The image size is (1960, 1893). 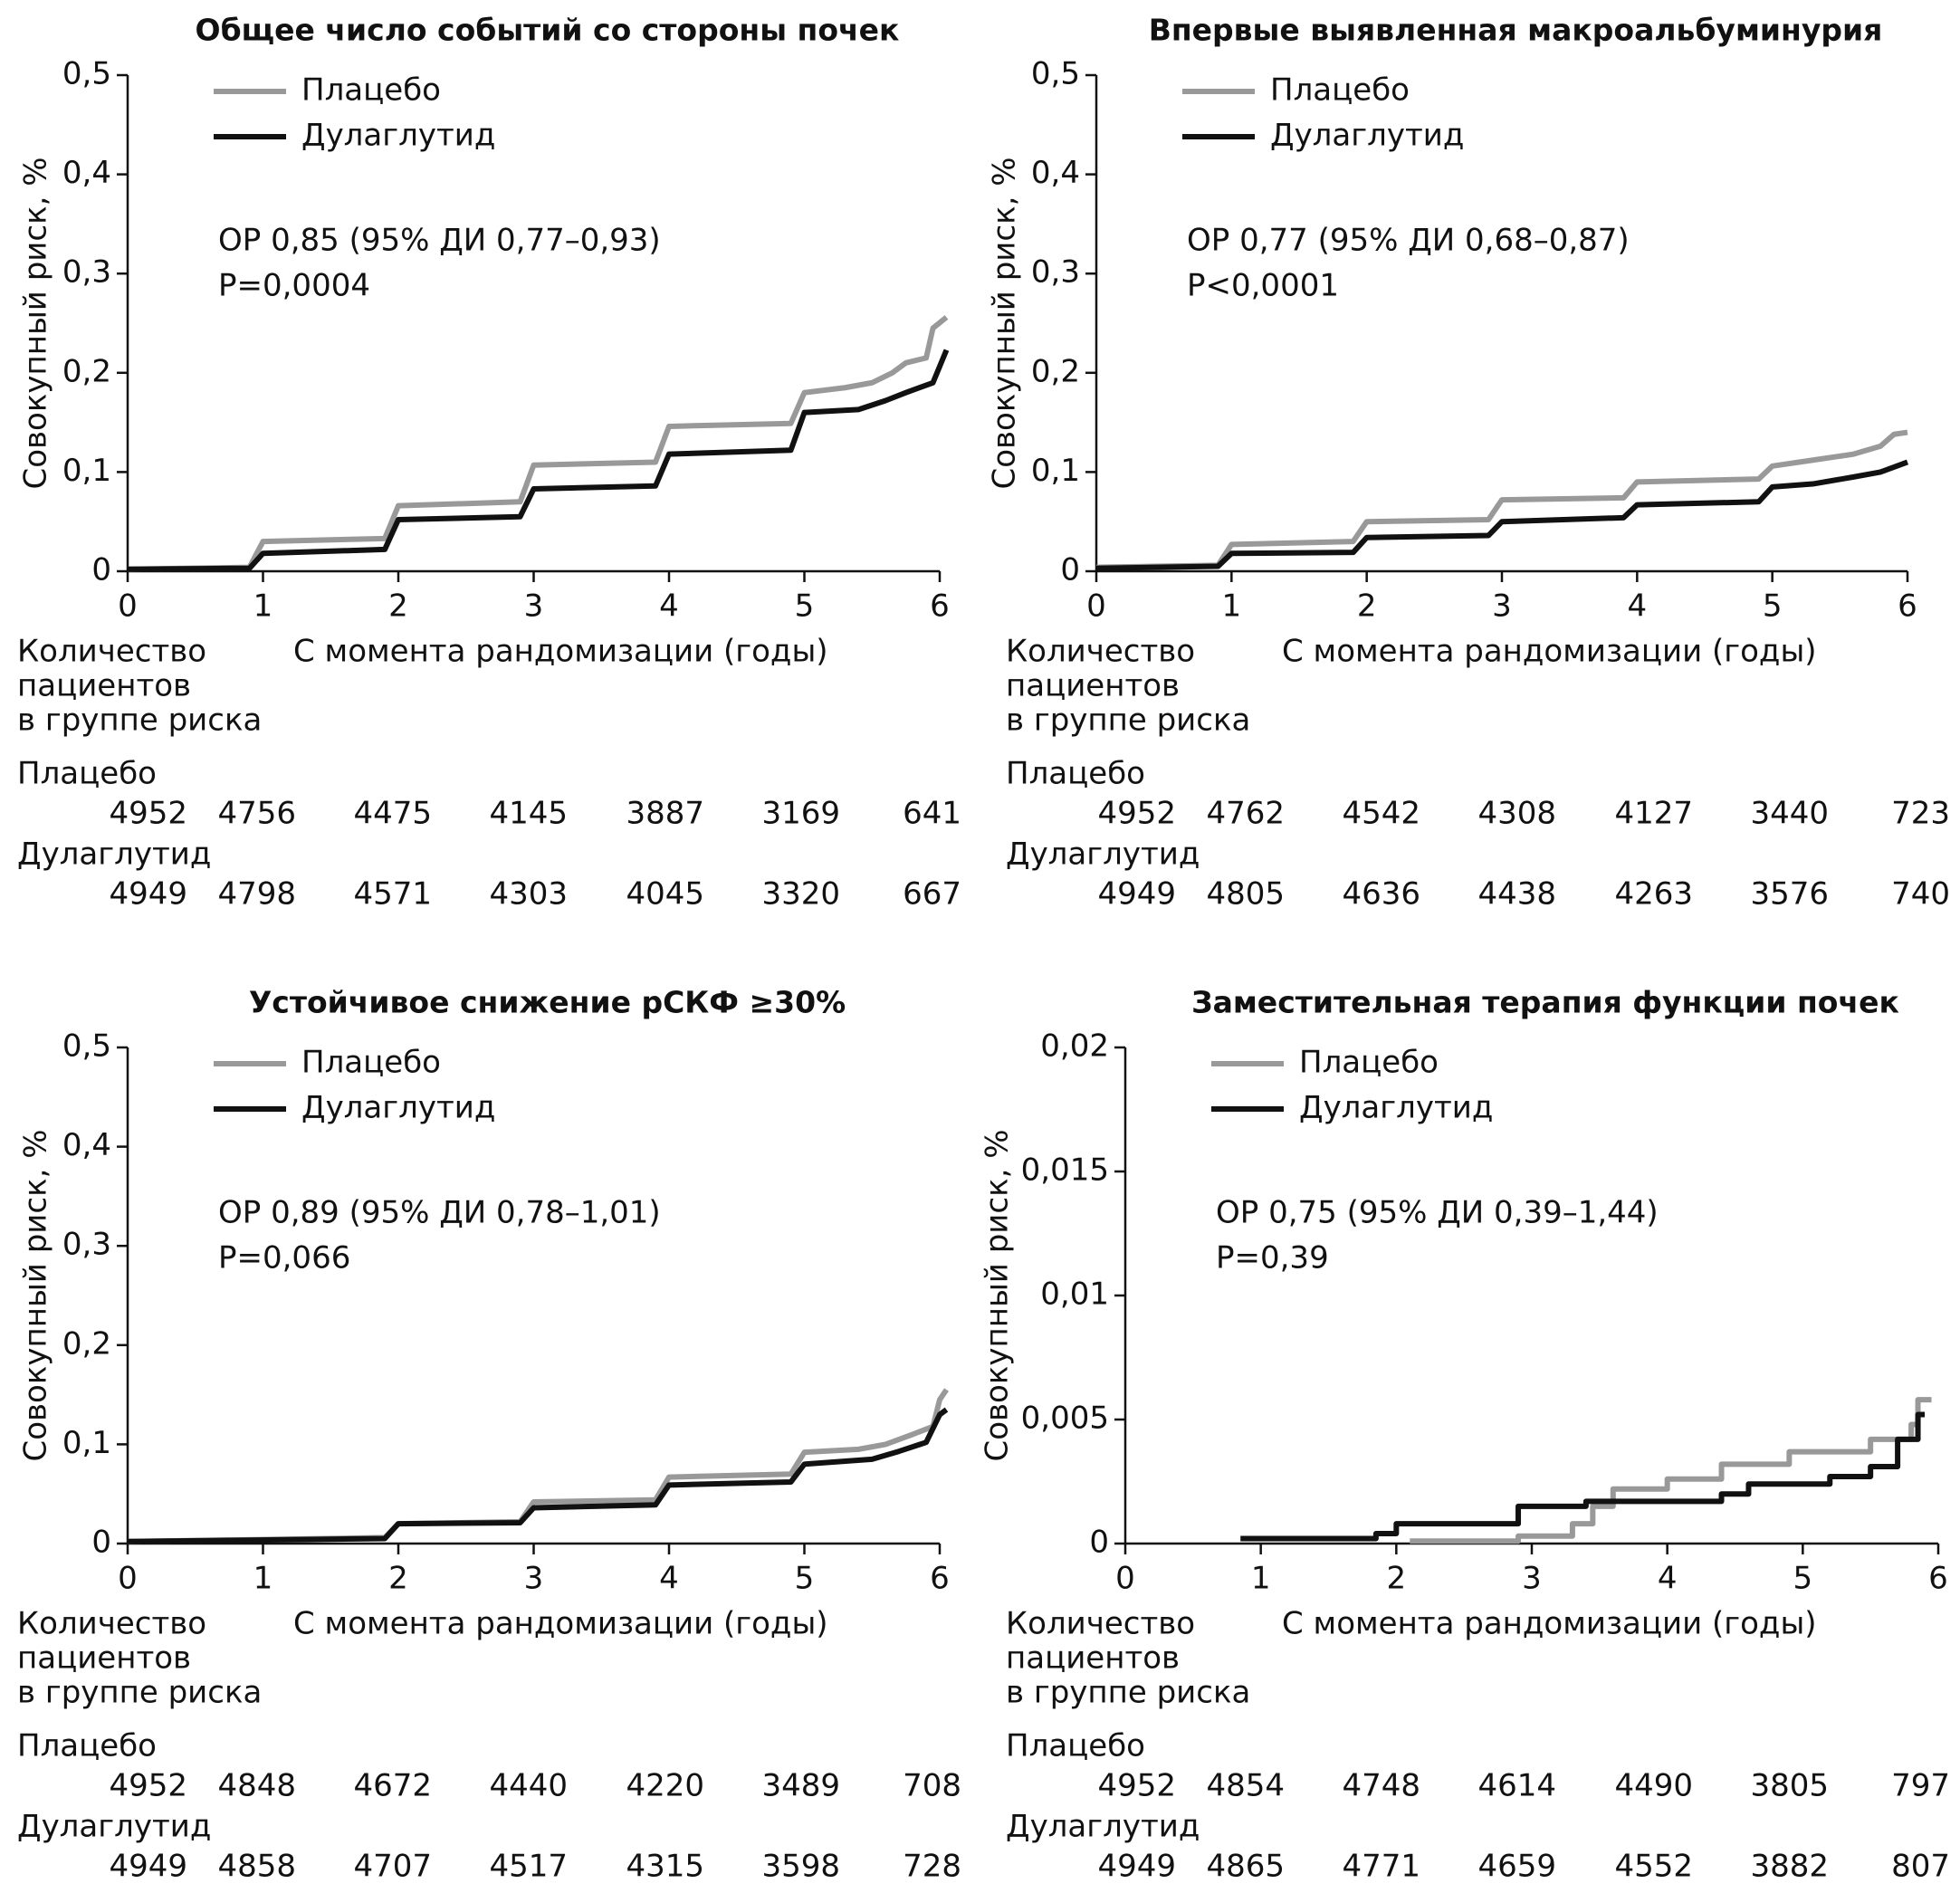 I want to click on risk-value: 4490, so click(x=1653, y=1786).